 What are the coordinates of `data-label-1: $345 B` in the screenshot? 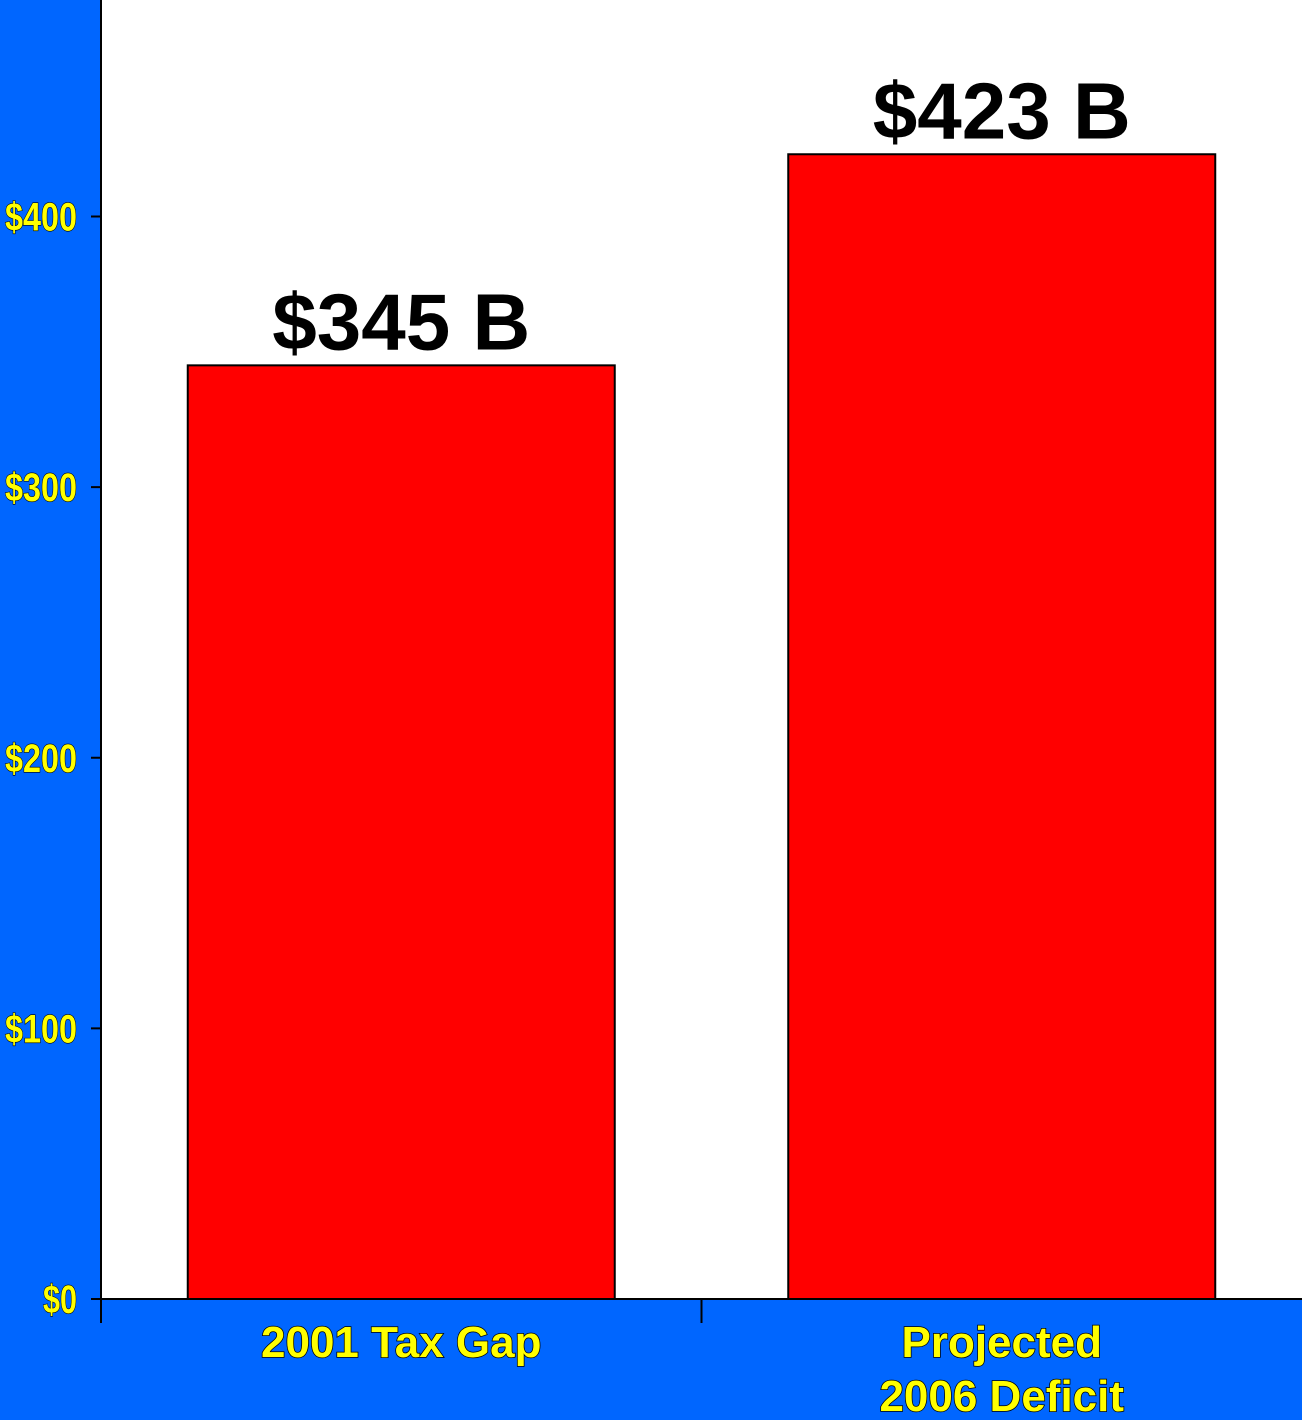 It's located at (401, 321).